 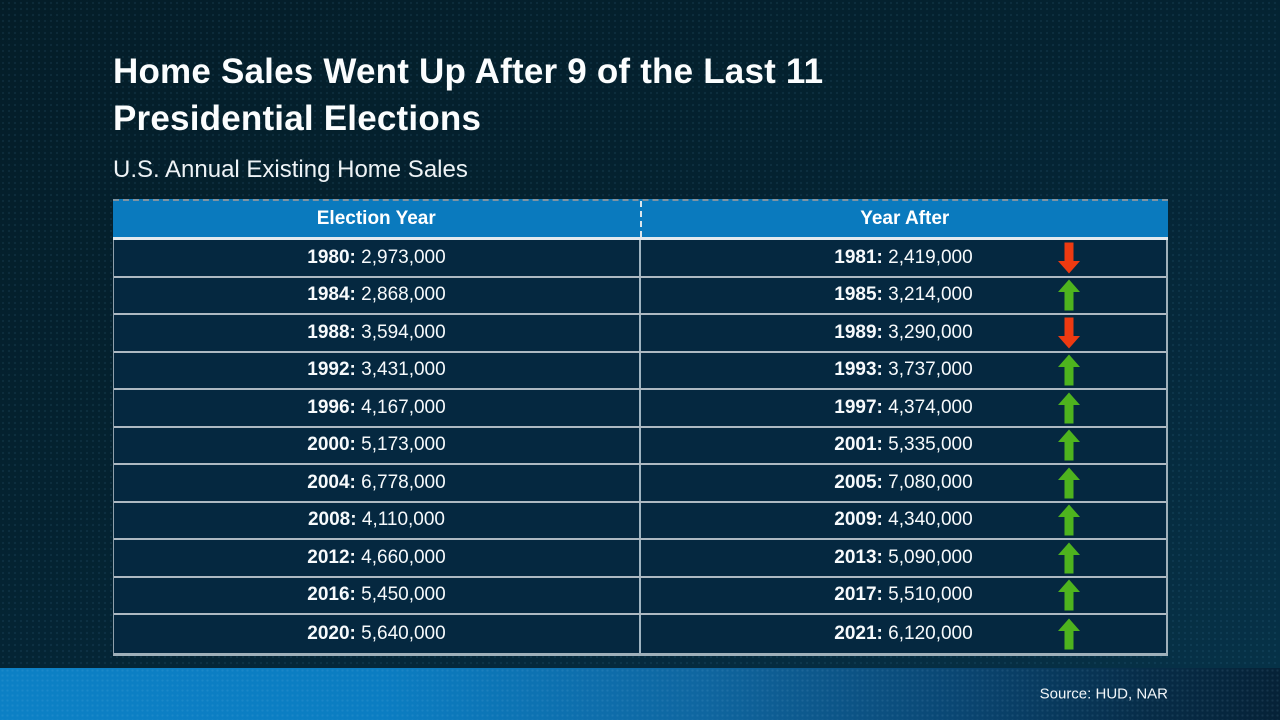 I want to click on year-after-label: 2021:, so click(x=858, y=633).